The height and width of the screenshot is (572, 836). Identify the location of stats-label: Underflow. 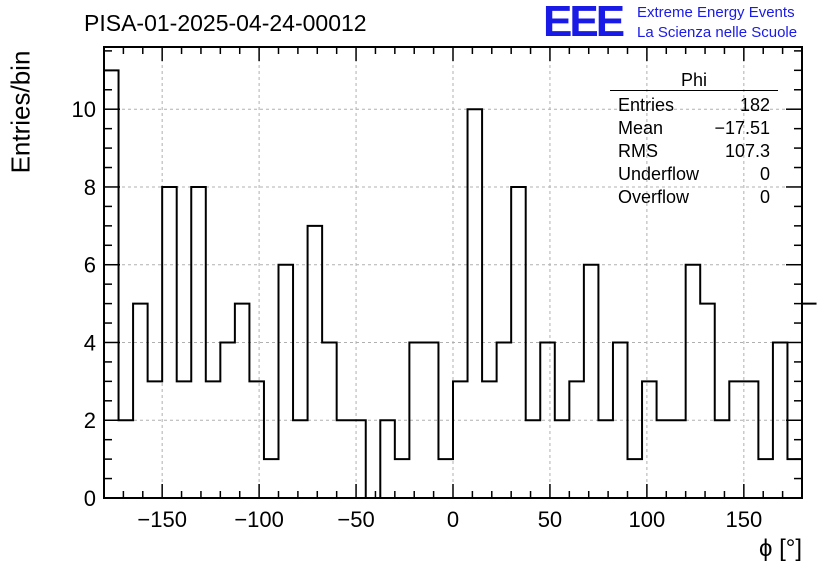
(659, 174).